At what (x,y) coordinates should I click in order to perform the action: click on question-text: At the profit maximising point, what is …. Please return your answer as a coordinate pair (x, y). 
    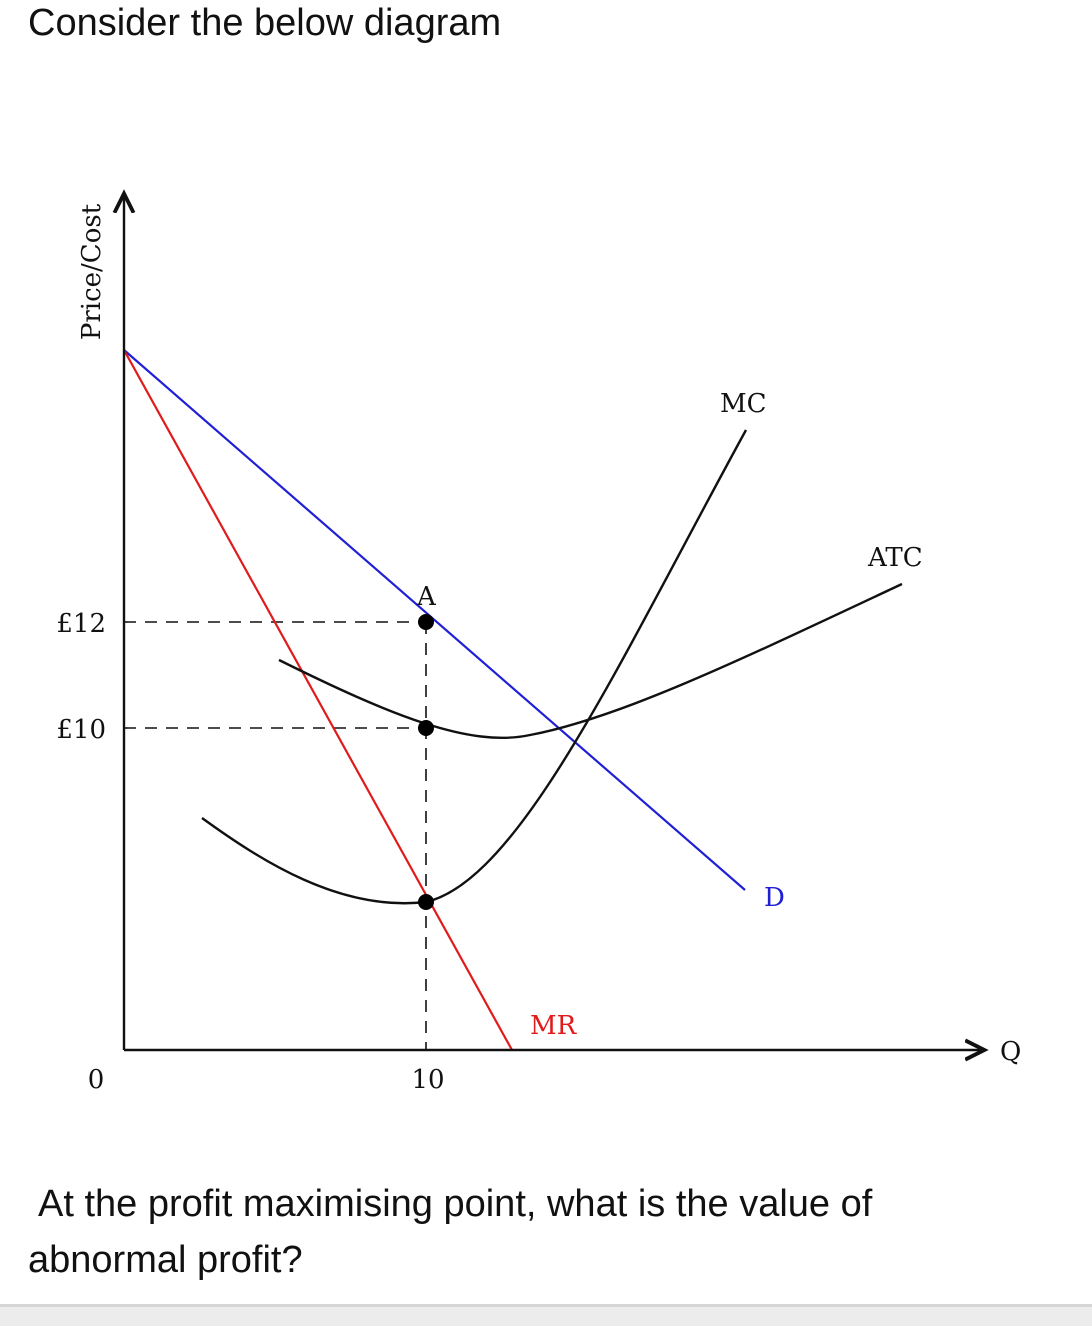
    Looking at the image, I should click on (450, 1232).